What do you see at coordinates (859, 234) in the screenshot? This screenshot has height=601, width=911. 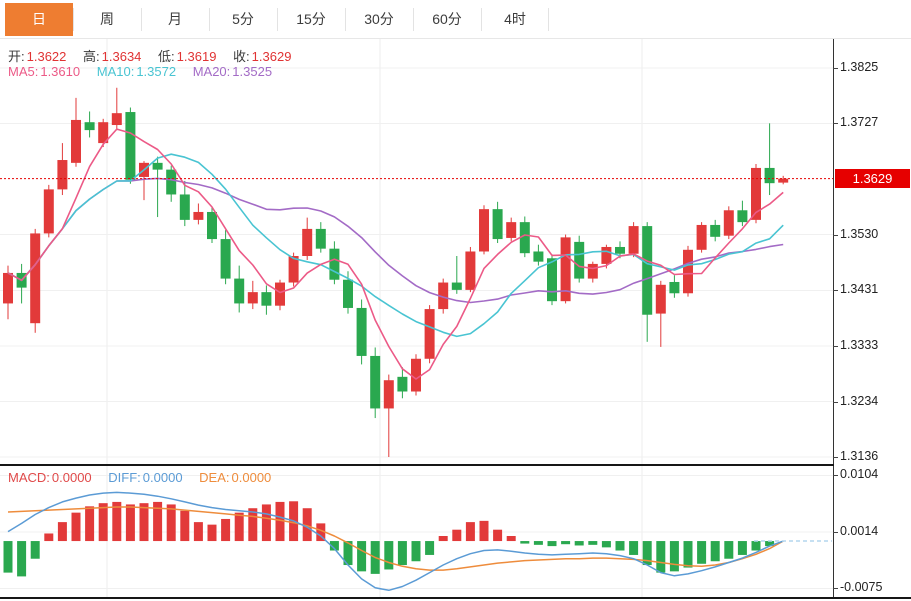 I see `price-axis-label: 1.3530` at bounding box center [859, 234].